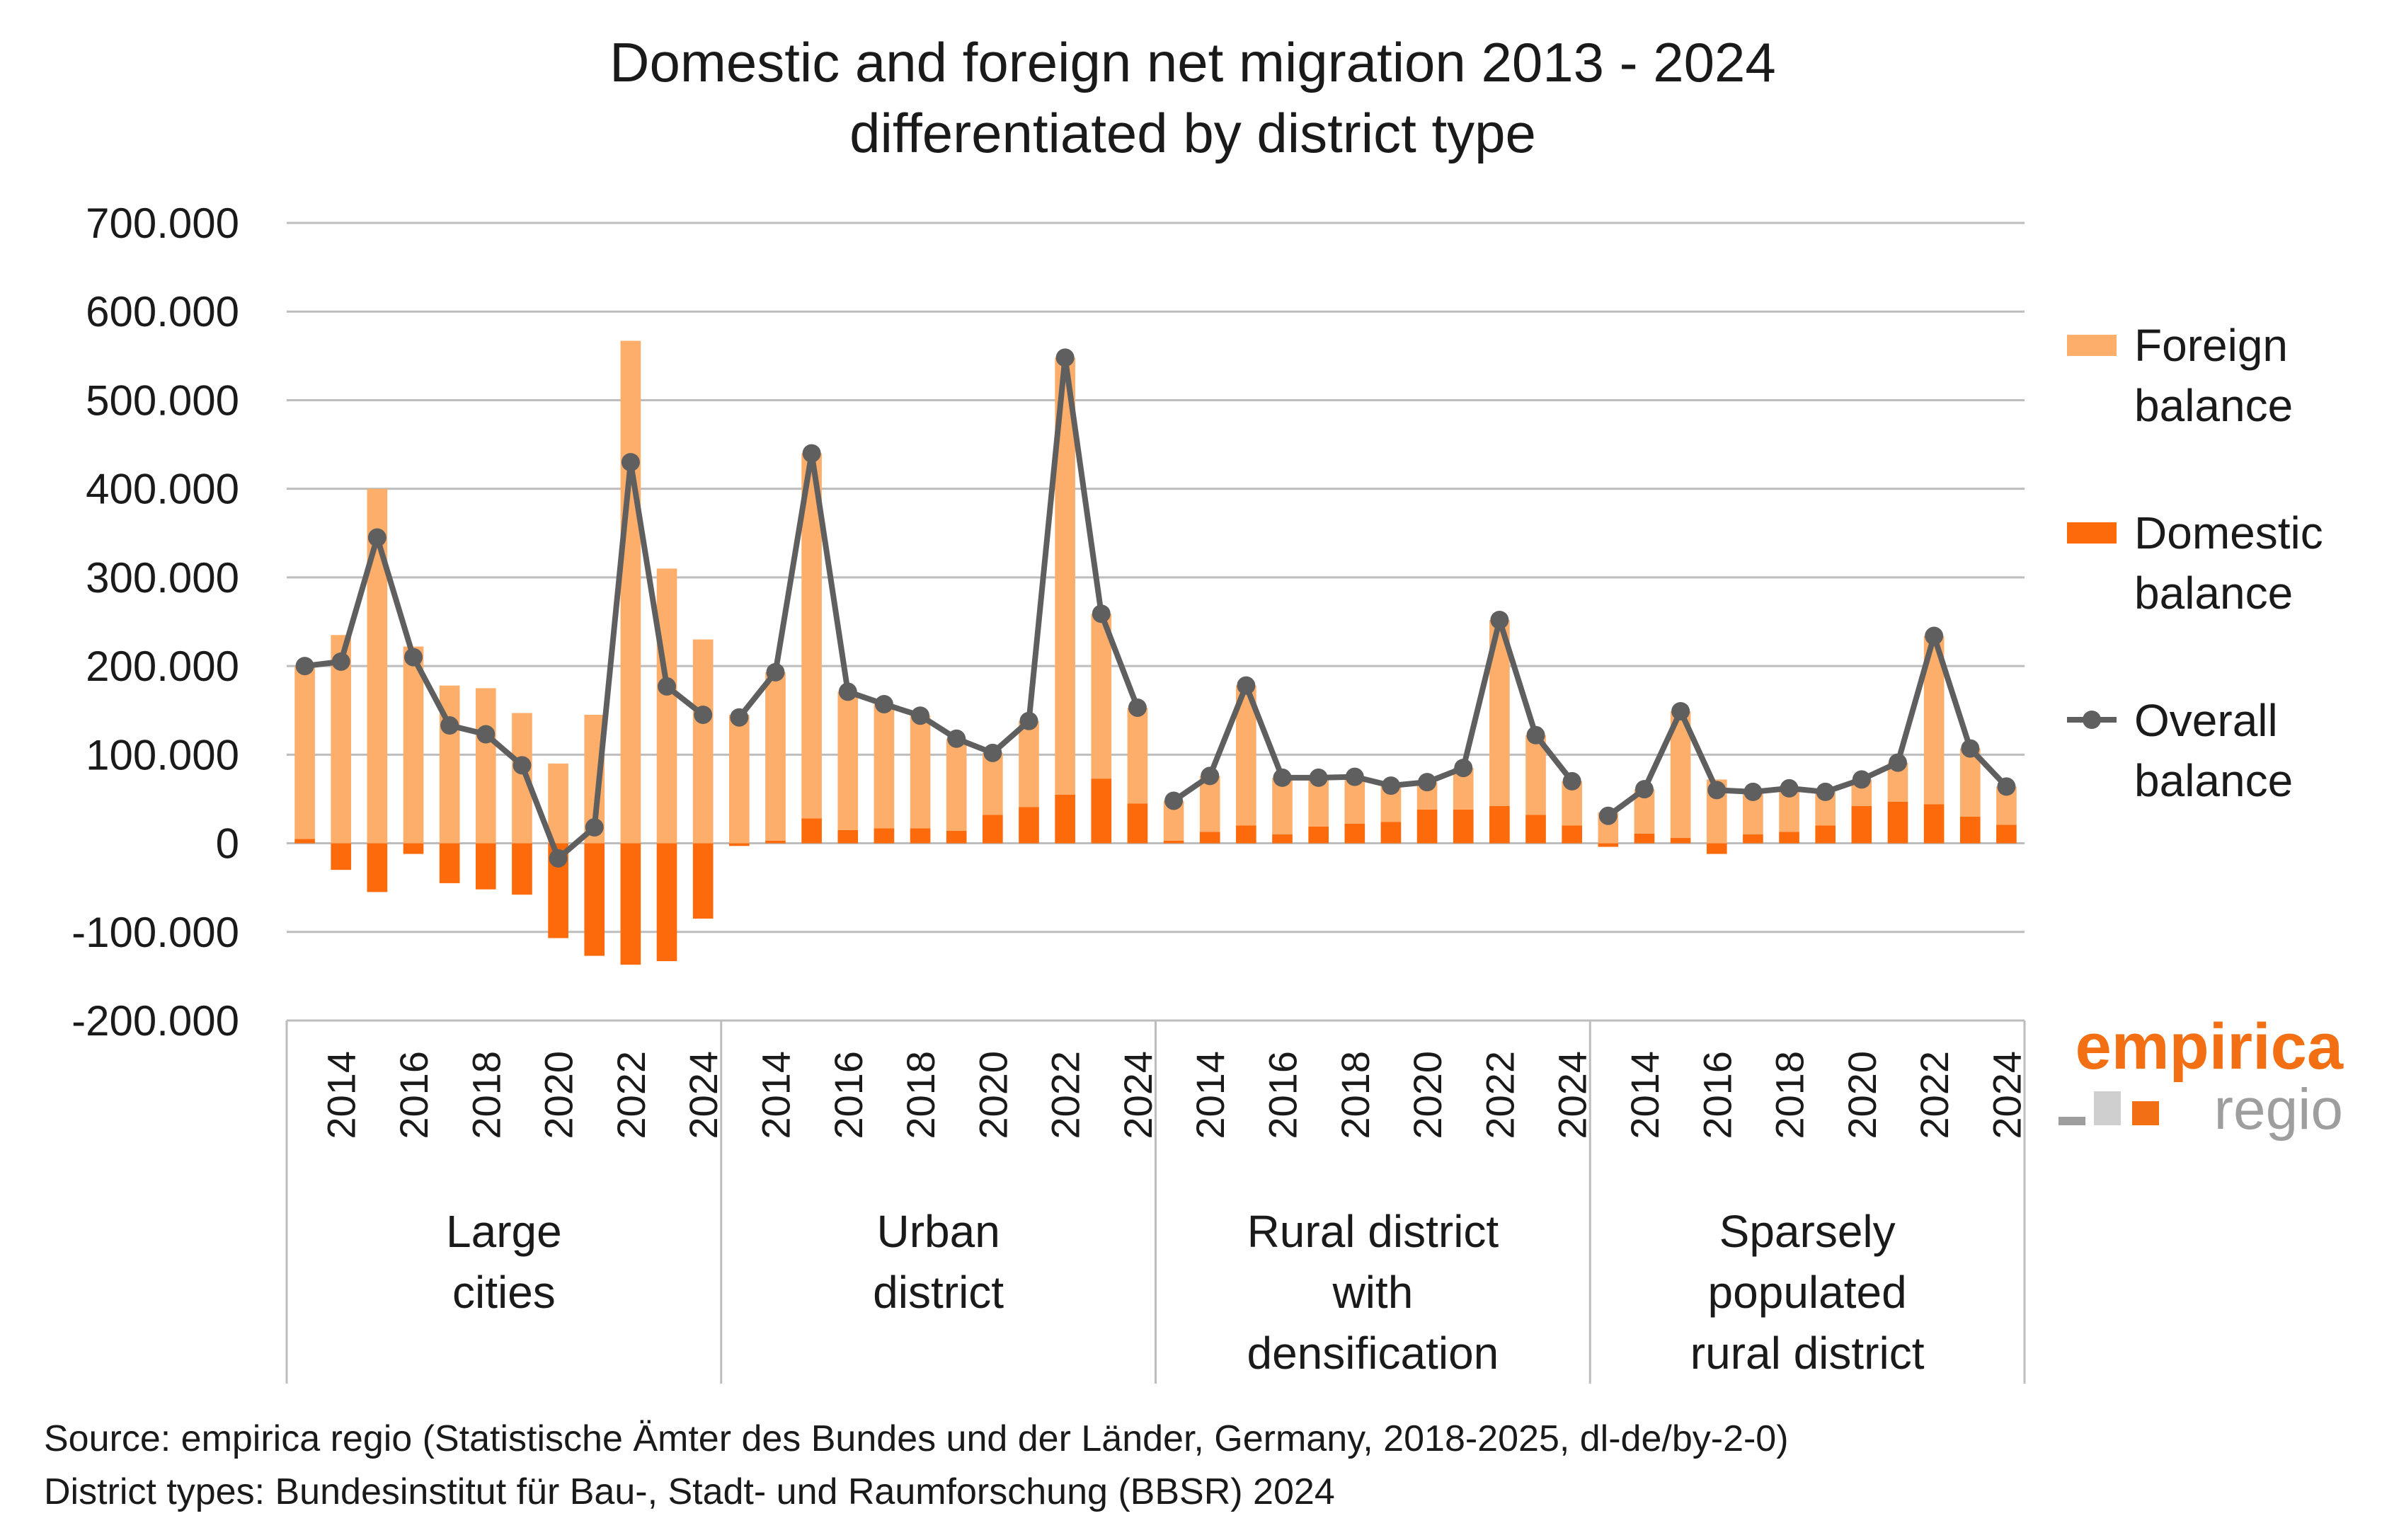  What do you see at coordinates (2210, 1047) in the screenshot?
I see `logo-empirica-text: empirica` at bounding box center [2210, 1047].